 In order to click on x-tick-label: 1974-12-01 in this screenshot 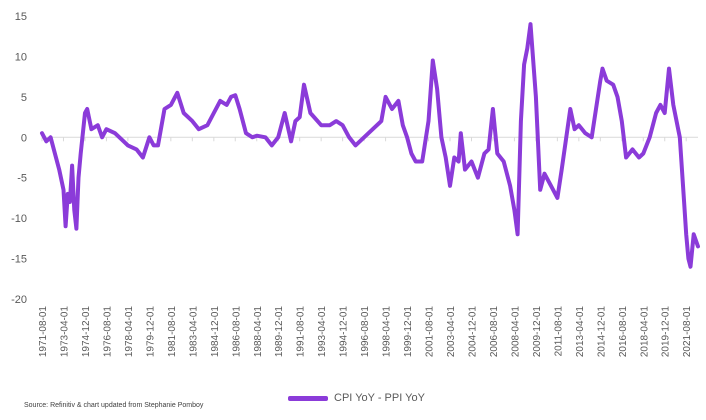, I will do `click(86, 332)`.